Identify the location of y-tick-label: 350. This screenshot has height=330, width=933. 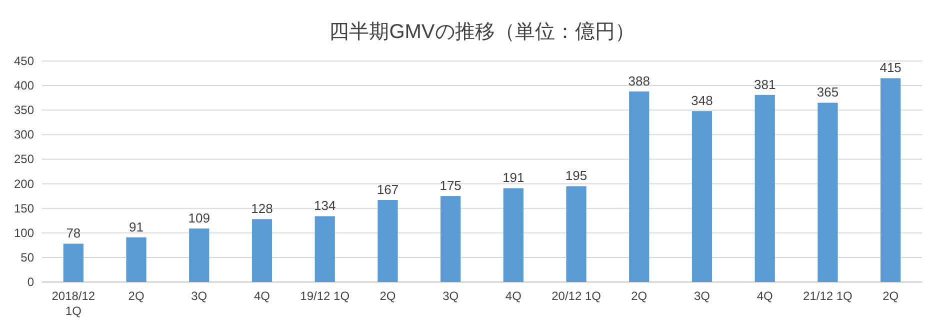
(24, 110).